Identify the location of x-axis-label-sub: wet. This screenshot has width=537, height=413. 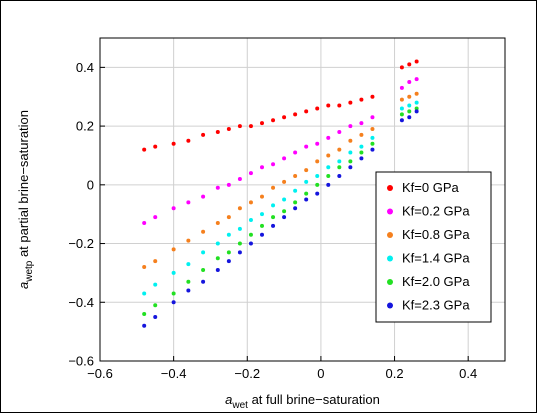
(239, 405).